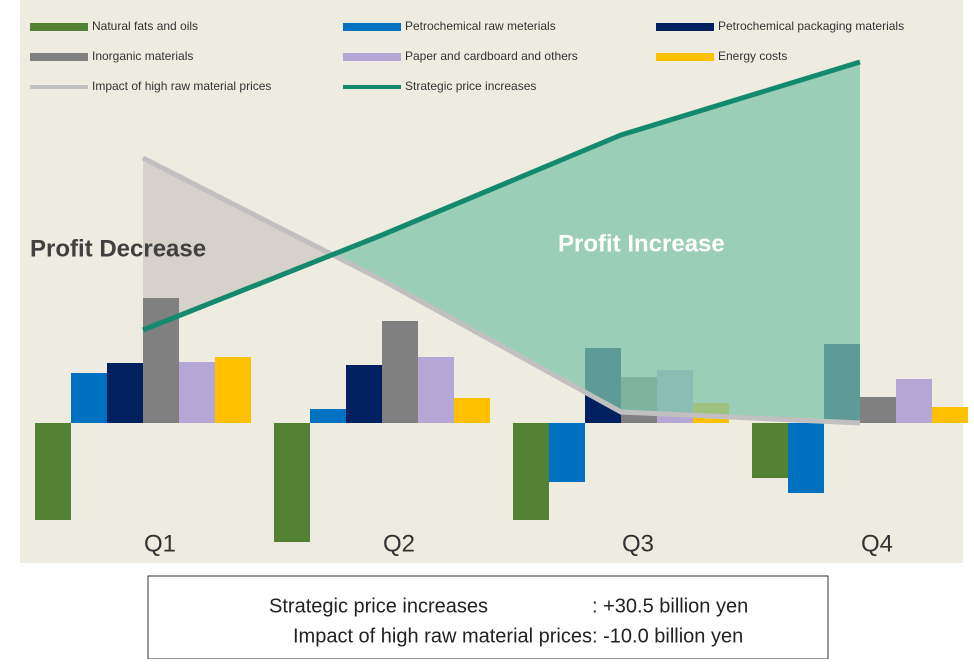  I want to click on legend-label: Natural fats and oils, so click(145, 26).